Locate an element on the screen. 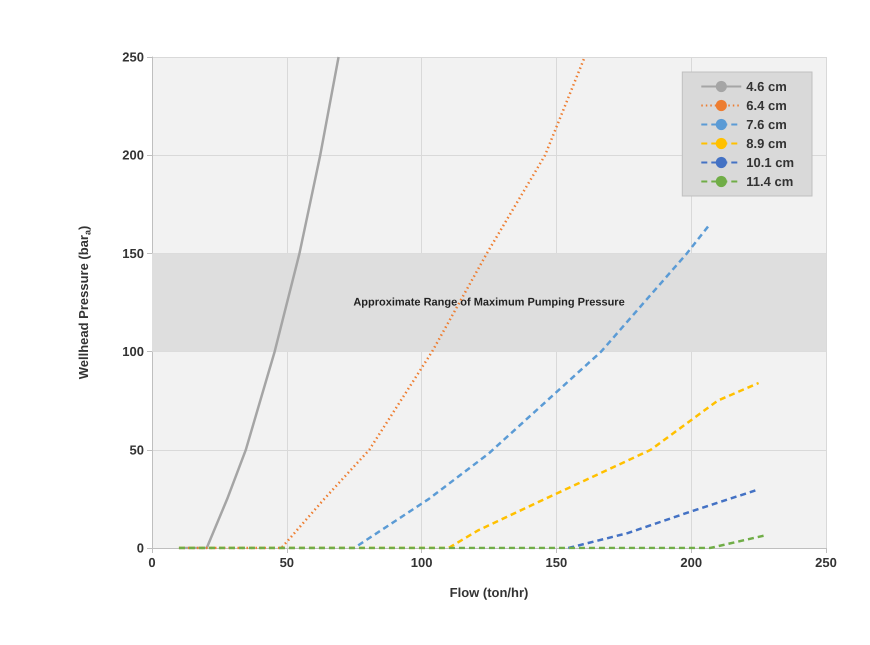 The height and width of the screenshot is (645, 870). y-tick-label: 200 is located at coordinates (133, 155).